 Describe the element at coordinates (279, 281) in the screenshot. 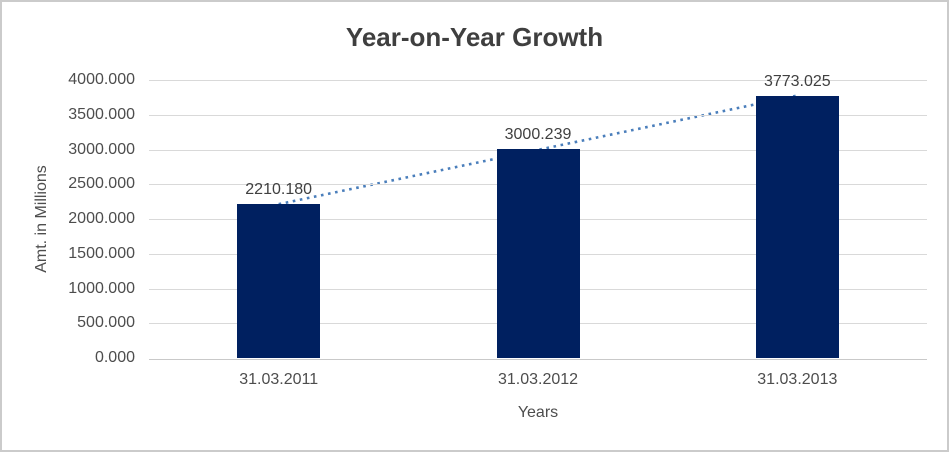

I see `bar-31-03-2011` at that location.